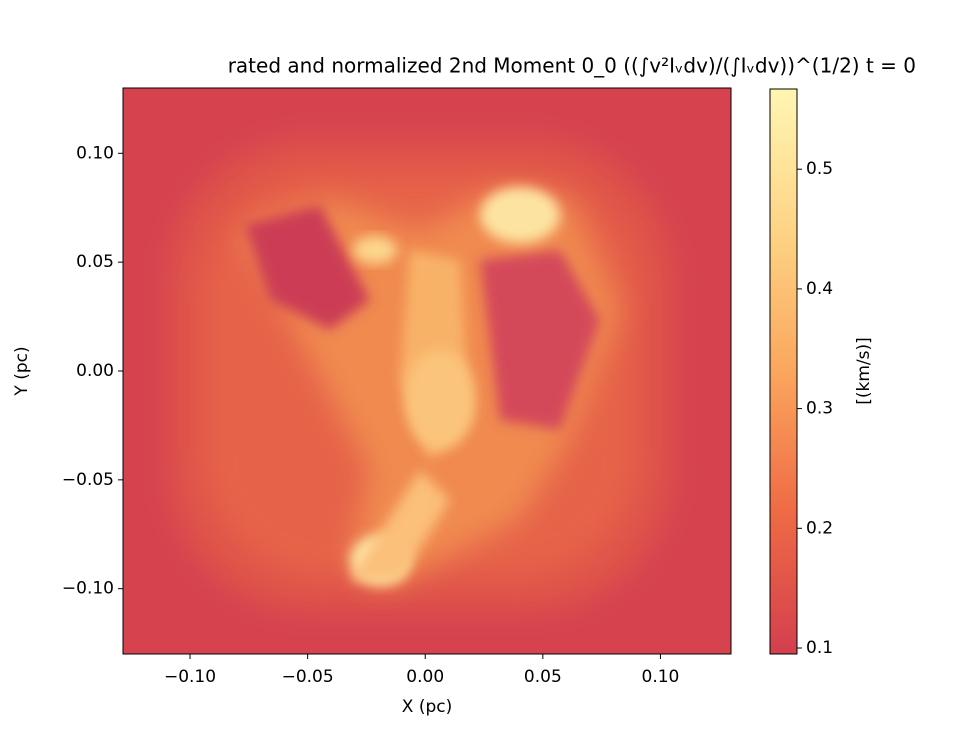 The height and width of the screenshot is (735, 980). I want to click on y-tick-label: −0.10, so click(88, 589).